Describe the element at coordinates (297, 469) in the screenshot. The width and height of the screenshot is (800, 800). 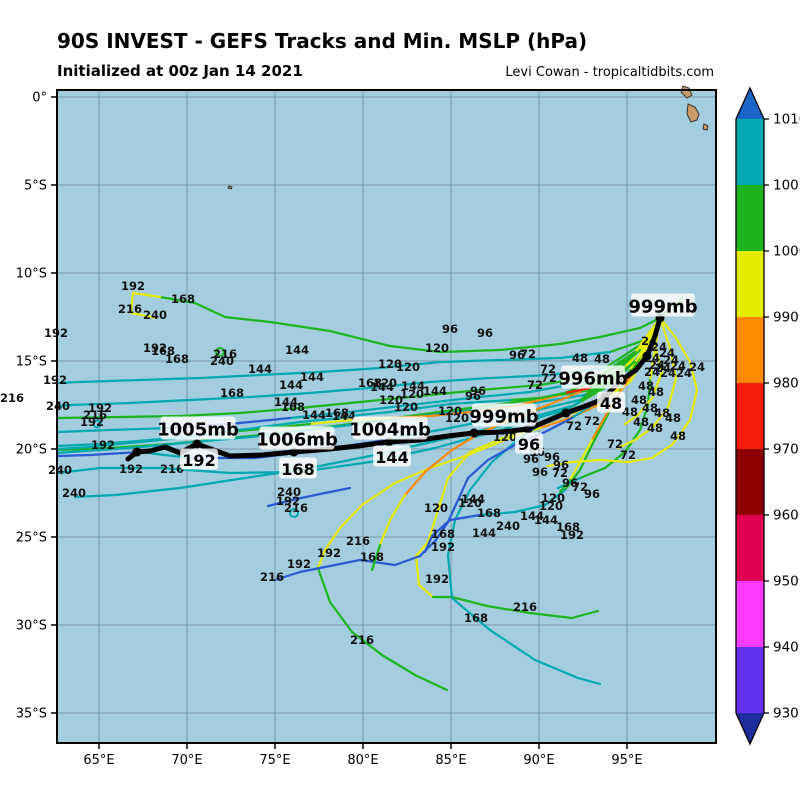
I see `mean-hour-label: 168` at that location.